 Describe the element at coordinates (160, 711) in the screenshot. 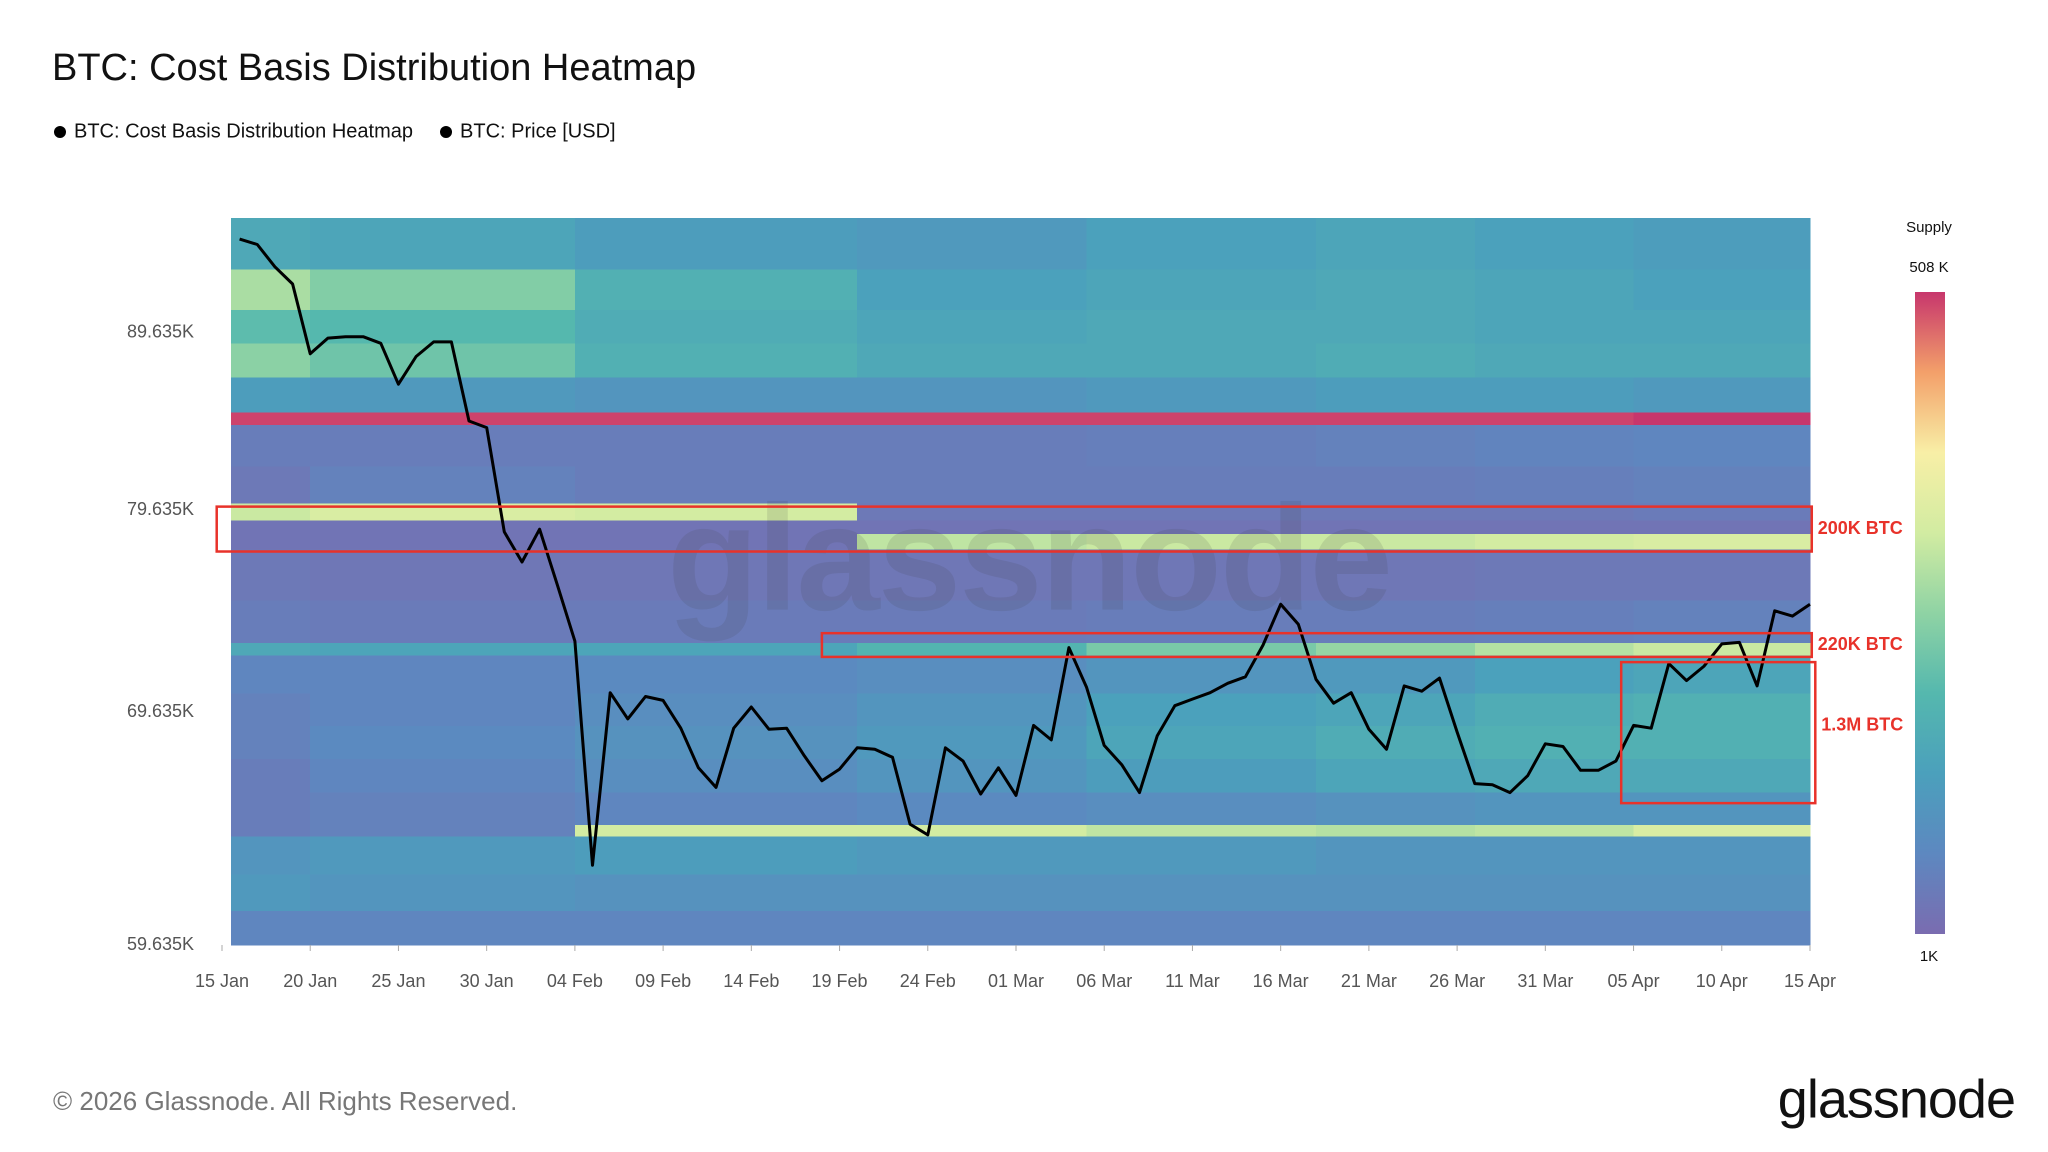

I see `y-tick-label: 69.635K` at that location.